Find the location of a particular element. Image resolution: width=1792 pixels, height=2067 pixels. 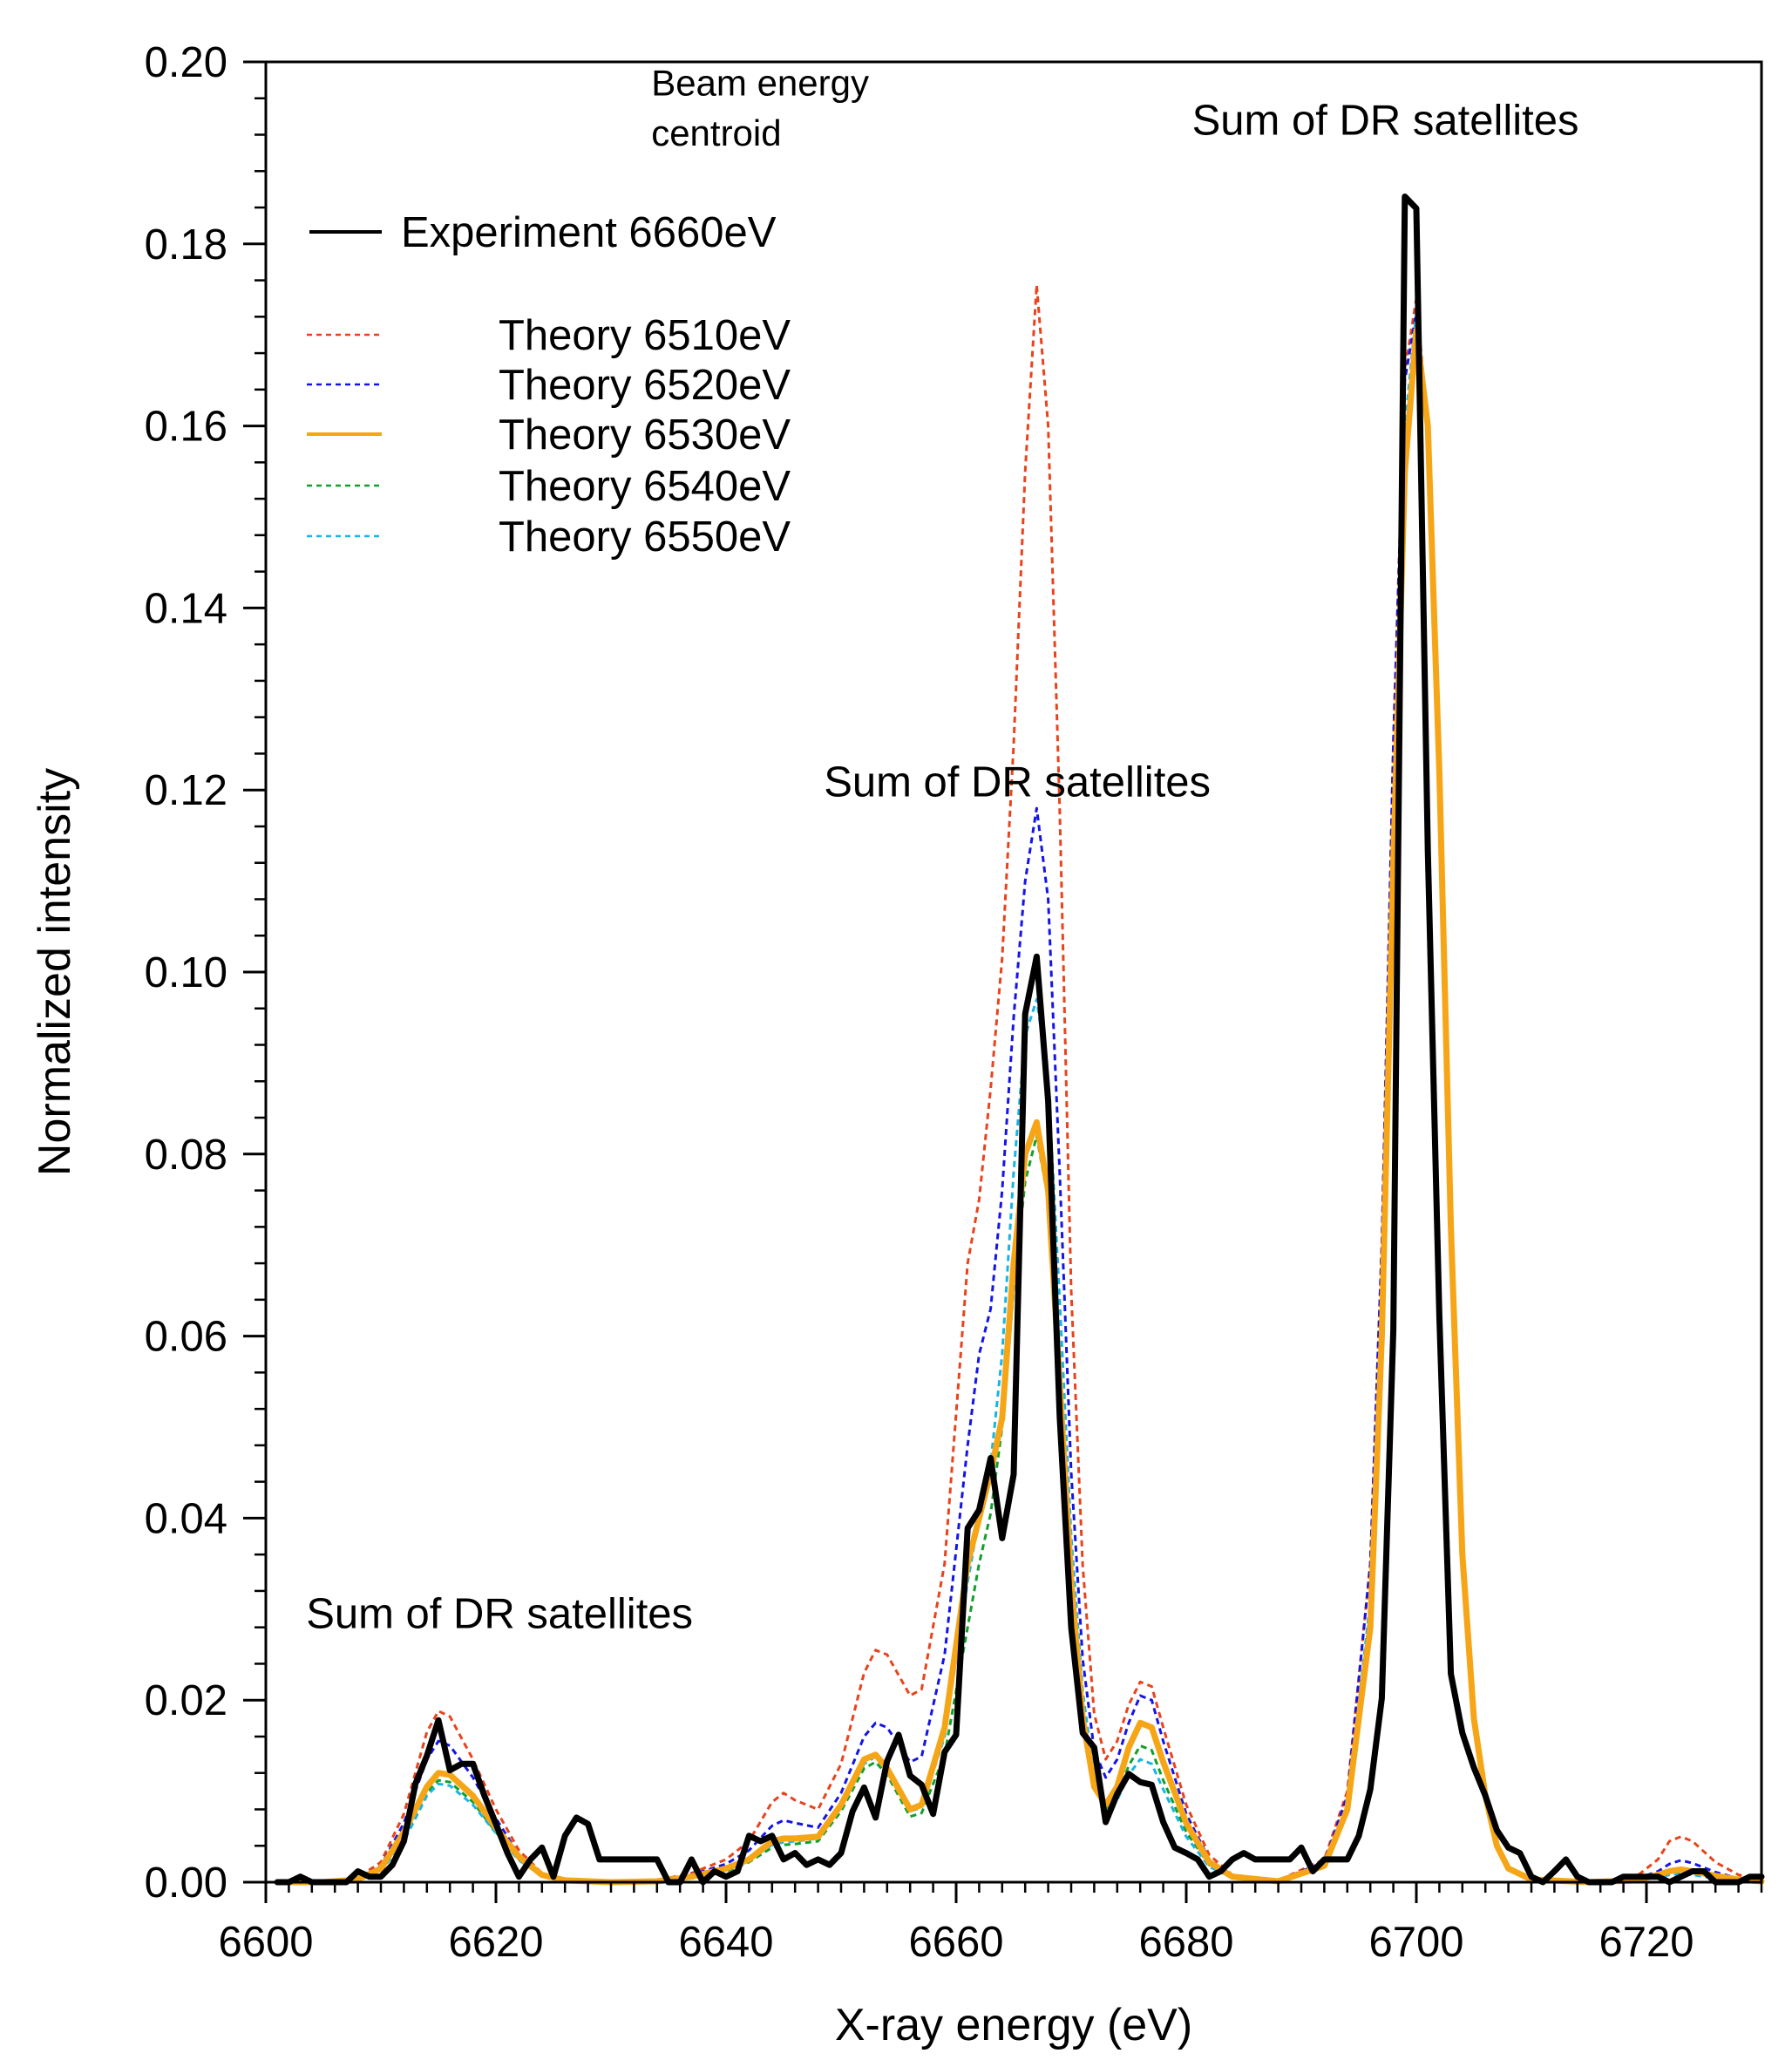

legend-label: Theory 6530eV is located at coordinates (645, 435).